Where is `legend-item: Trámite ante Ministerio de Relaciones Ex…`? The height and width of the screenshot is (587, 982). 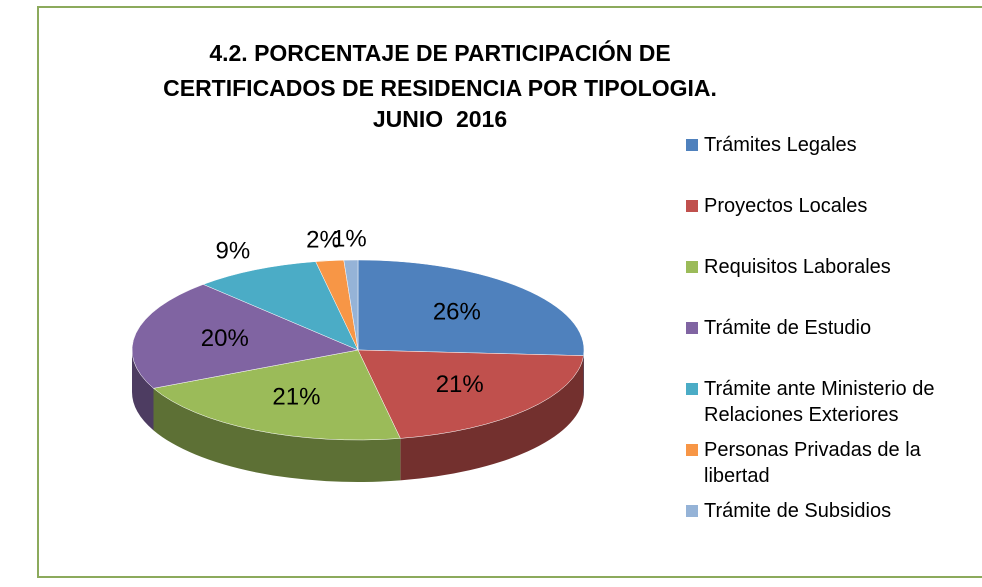 legend-item: Trámite ante Ministerio de Relaciones Ex… is located at coordinates (827, 402).